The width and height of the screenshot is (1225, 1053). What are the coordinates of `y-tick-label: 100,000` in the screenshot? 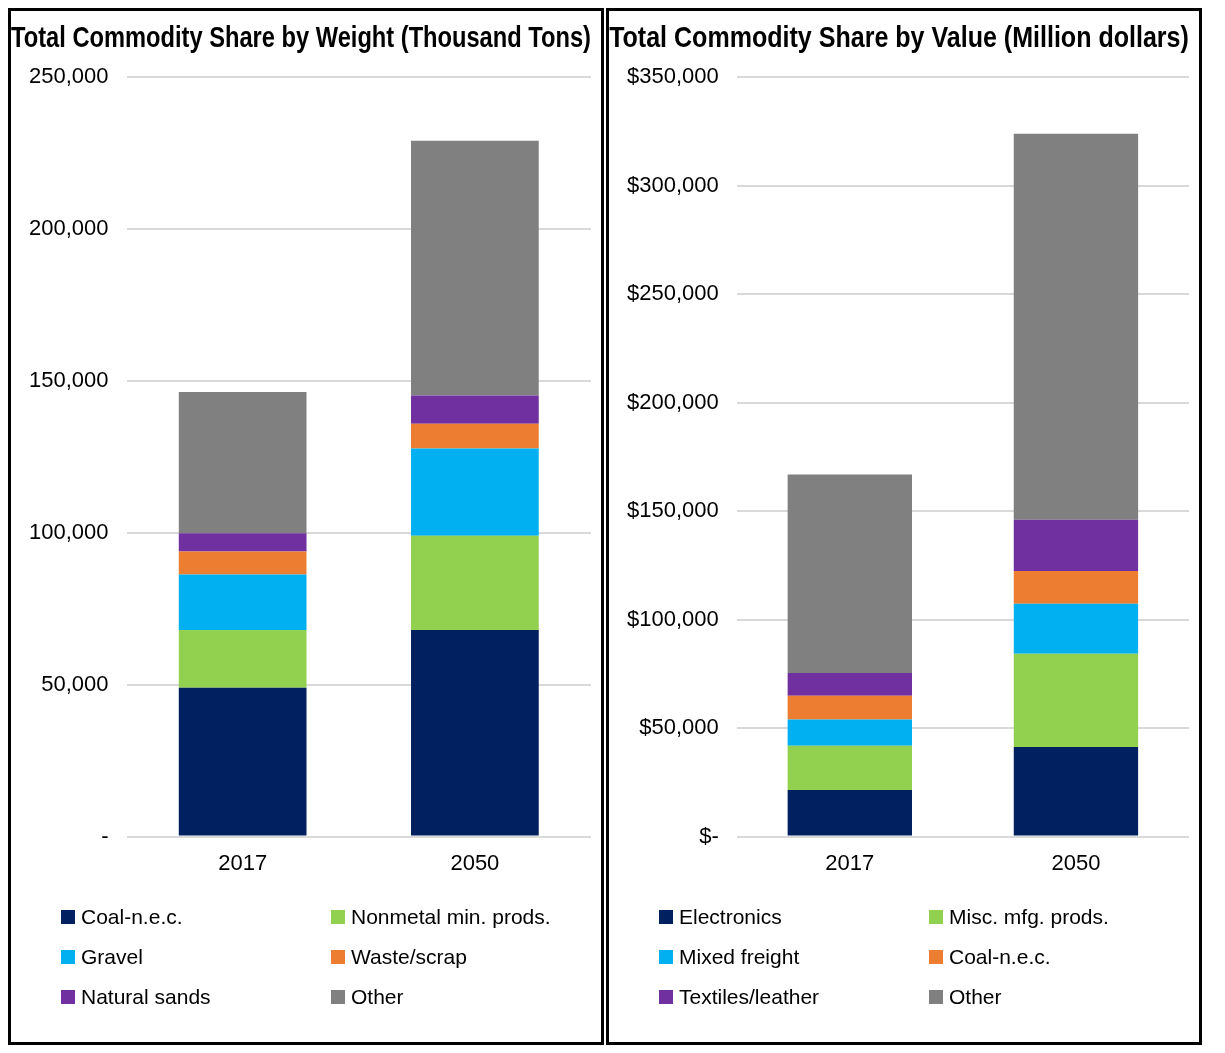 It's located at (68, 531).